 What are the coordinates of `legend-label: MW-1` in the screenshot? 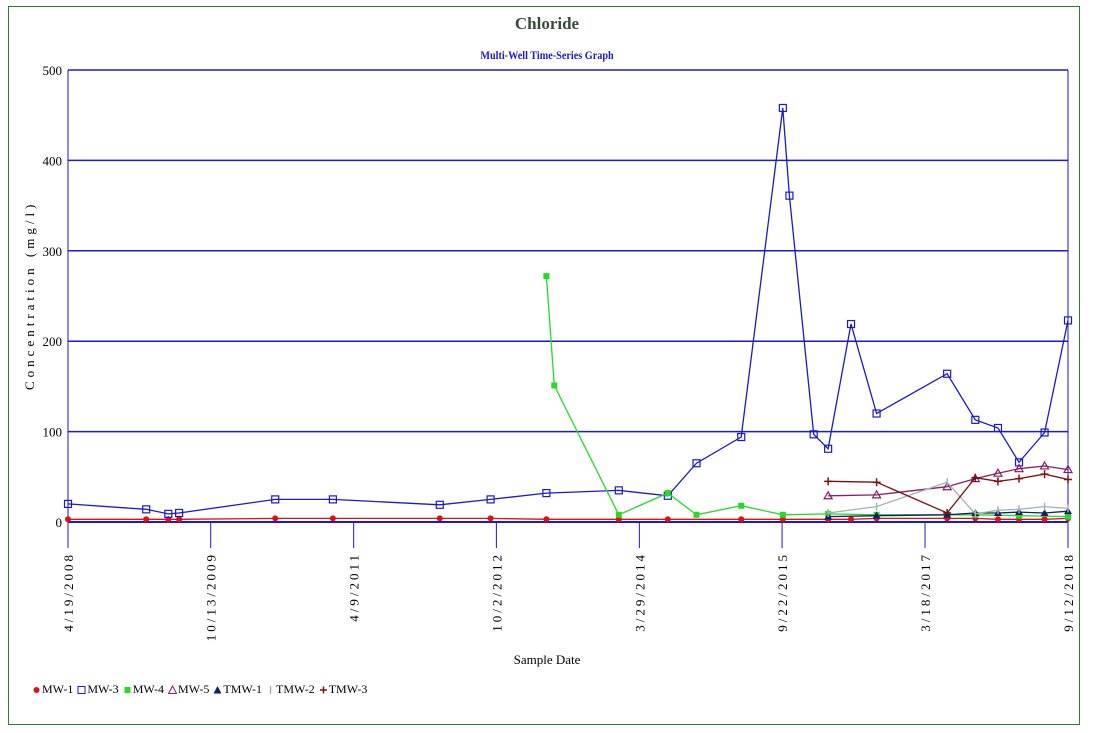 It's located at (58, 689).